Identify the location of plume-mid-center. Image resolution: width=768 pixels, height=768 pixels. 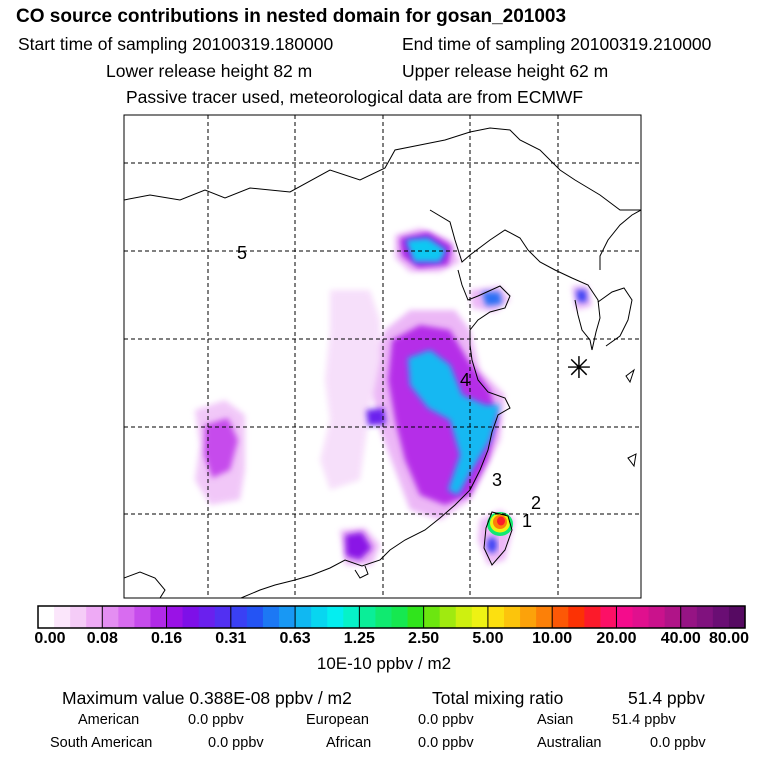
(376, 417).